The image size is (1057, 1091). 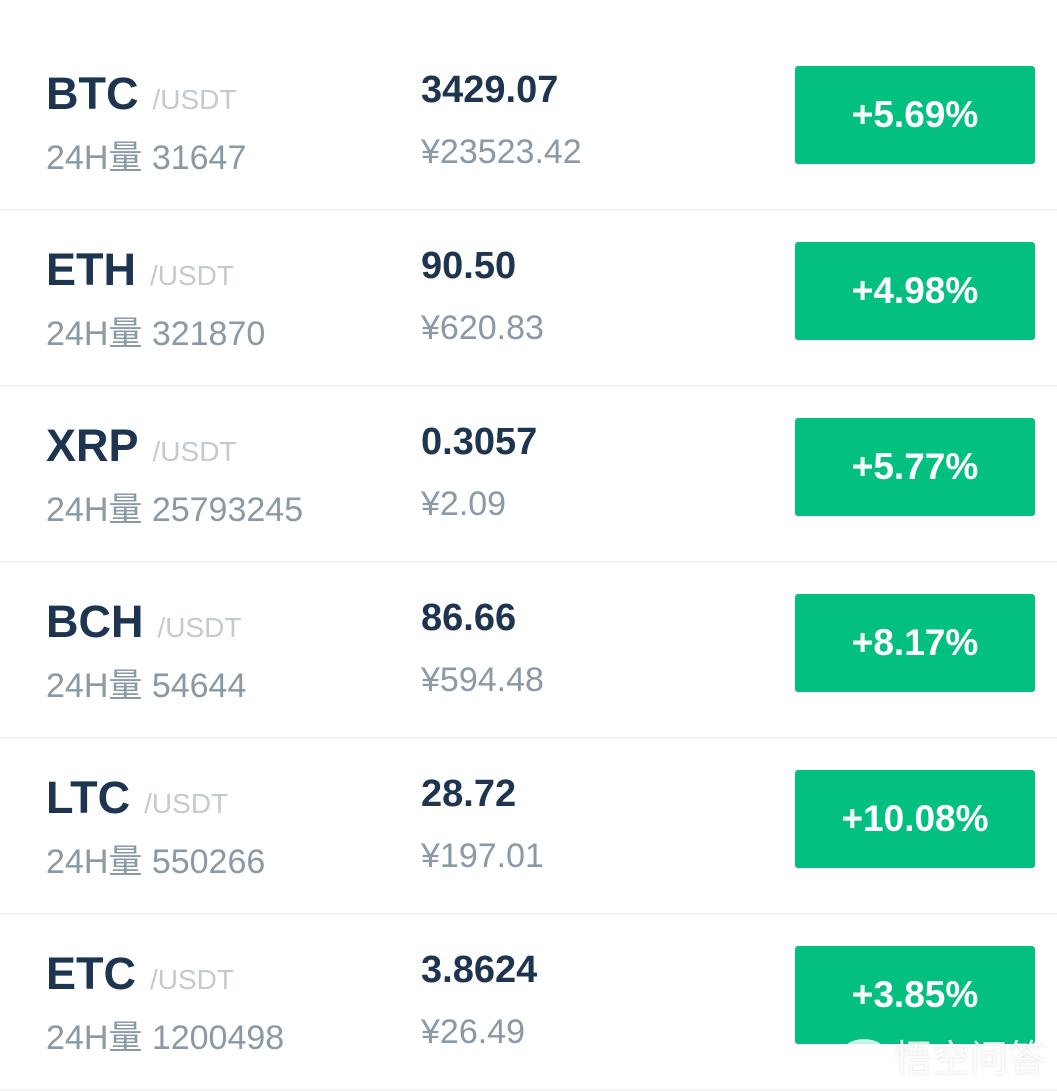 What do you see at coordinates (95, 621) in the screenshot?
I see `symbol-name: BCH` at bounding box center [95, 621].